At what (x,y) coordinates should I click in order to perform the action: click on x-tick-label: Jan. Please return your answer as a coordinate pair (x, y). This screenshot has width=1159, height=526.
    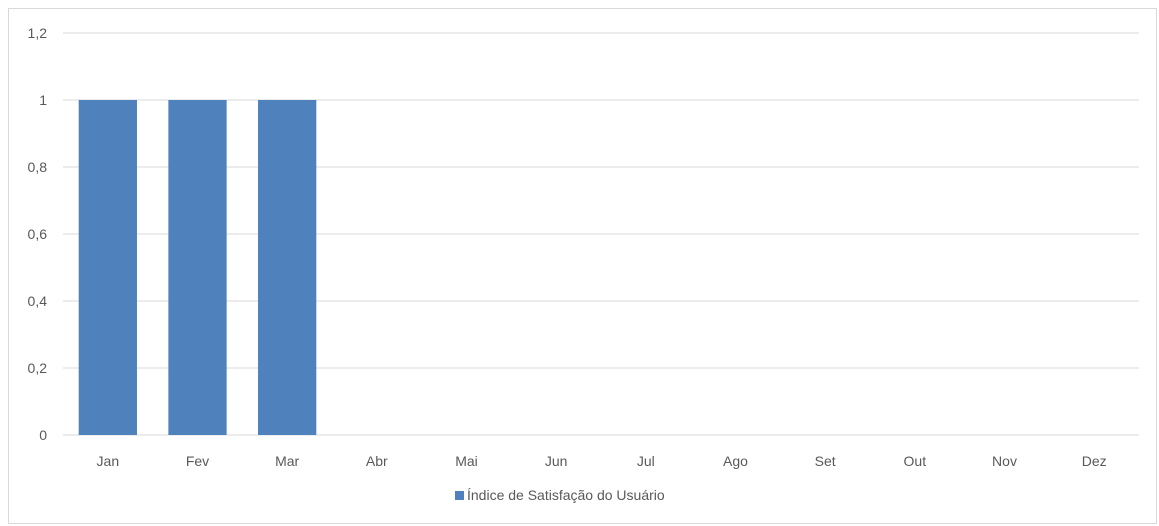
    Looking at the image, I should click on (108, 461).